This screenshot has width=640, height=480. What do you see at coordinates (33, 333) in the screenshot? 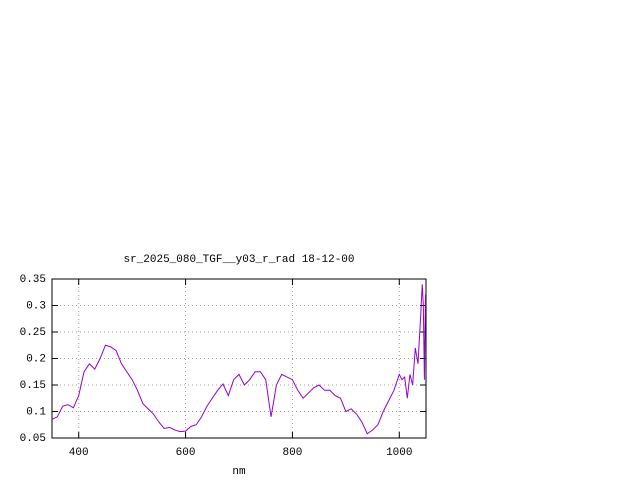
I see `y-tick-label: 0.25` at bounding box center [33, 333].